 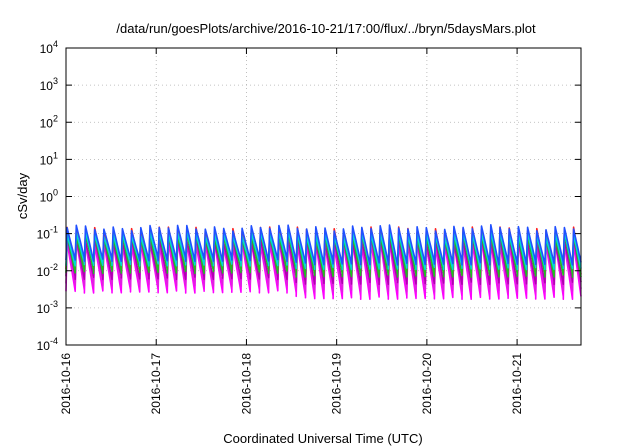 I want to click on x-tick-label: 2016-10-16, so click(x=66, y=384).